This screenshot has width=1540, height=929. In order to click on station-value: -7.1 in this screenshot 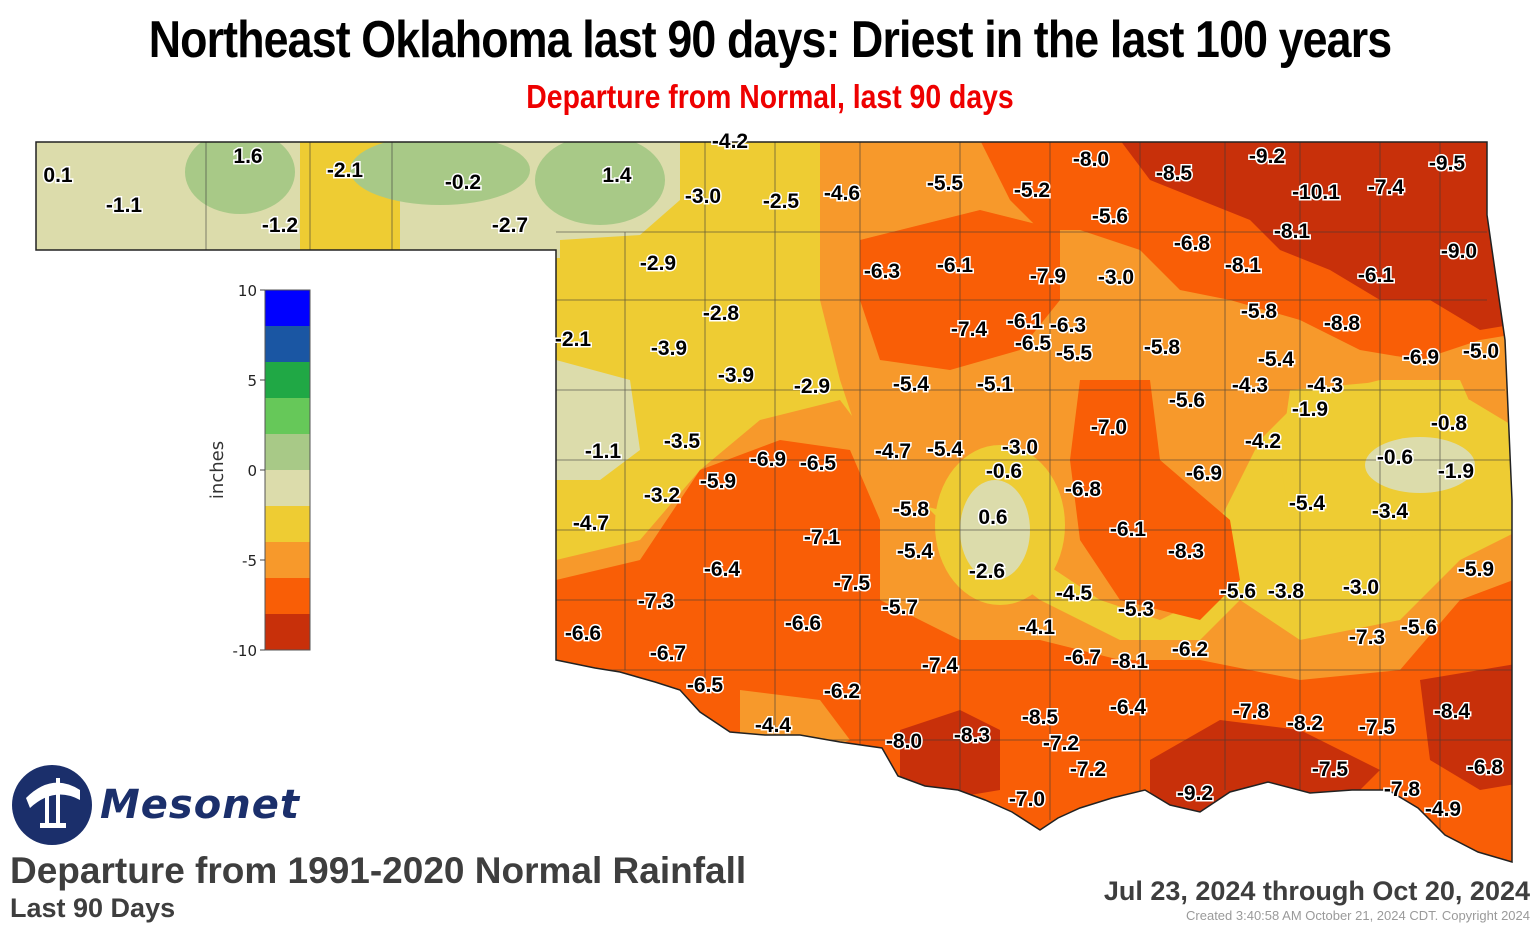, I will do `click(822, 537)`.